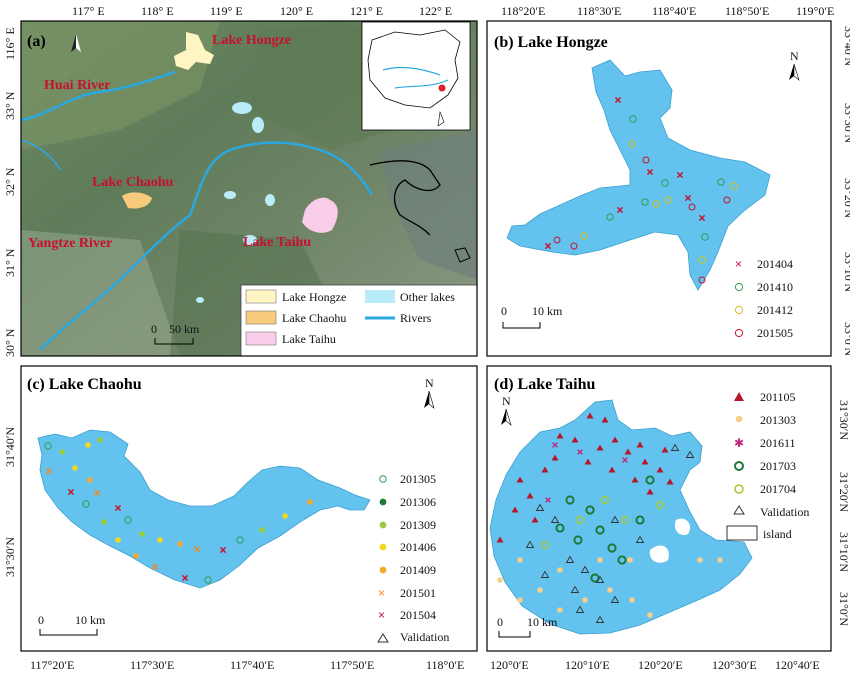  Describe the element at coordinates (416, 318) in the screenshot. I see `legend-rivers: Rivers` at that location.